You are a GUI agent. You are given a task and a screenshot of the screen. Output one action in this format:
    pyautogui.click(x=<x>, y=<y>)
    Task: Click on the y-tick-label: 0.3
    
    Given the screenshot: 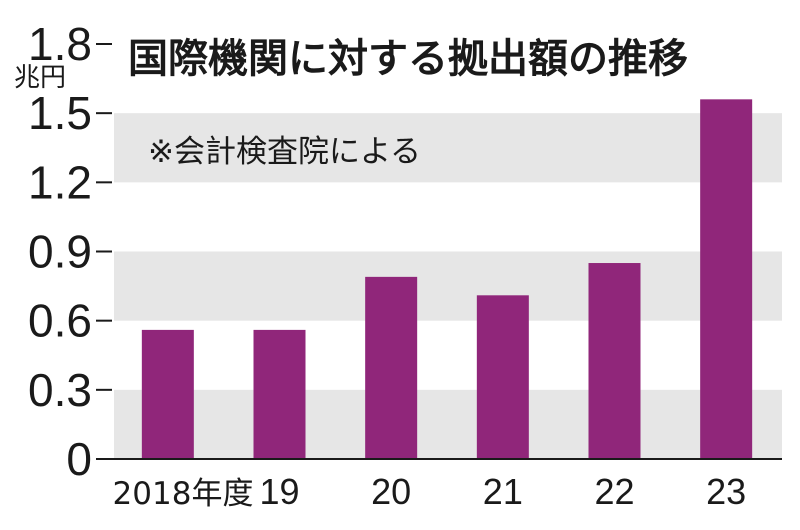 What is the action you would take?
    pyautogui.click(x=60, y=390)
    